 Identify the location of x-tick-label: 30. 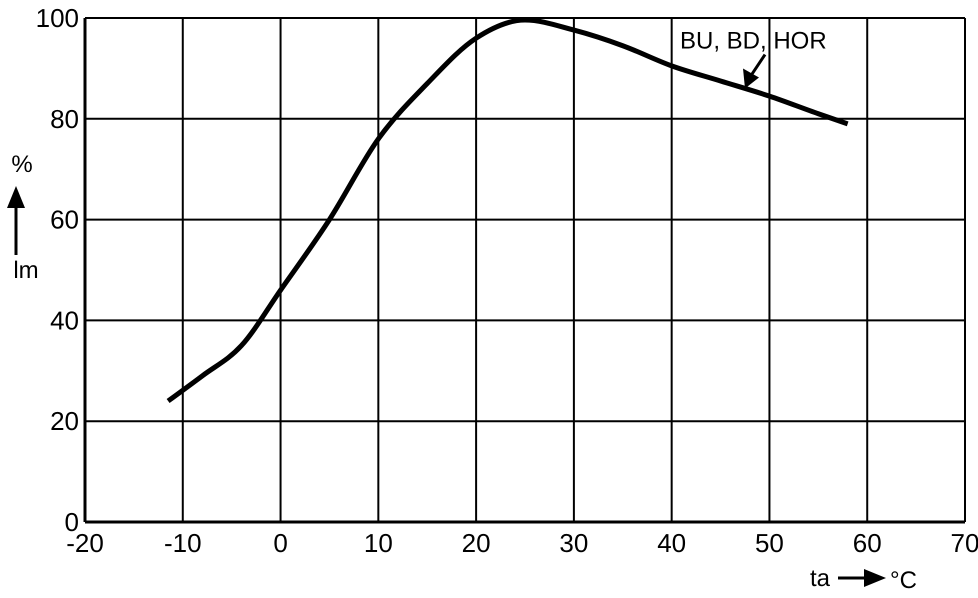
(573, 543).